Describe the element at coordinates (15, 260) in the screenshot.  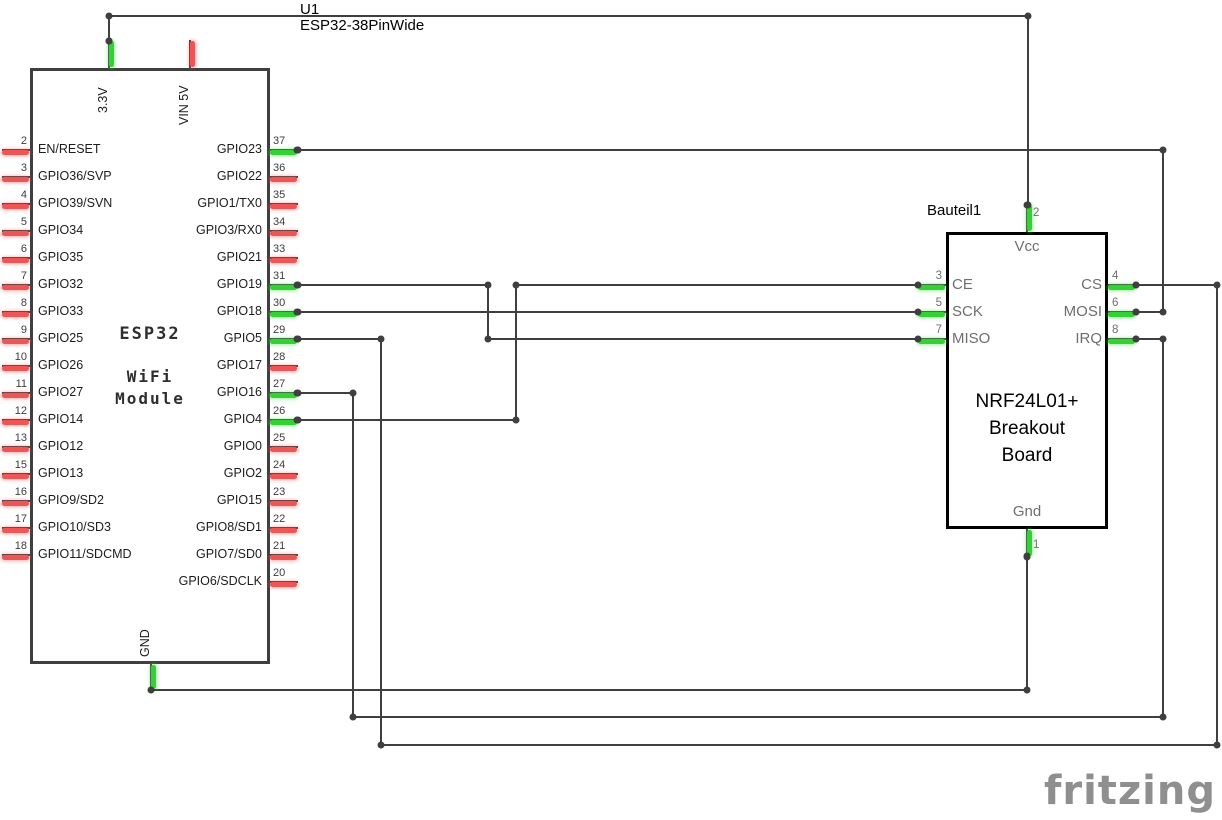
I see `esp32-pin-gpio35` at that location.